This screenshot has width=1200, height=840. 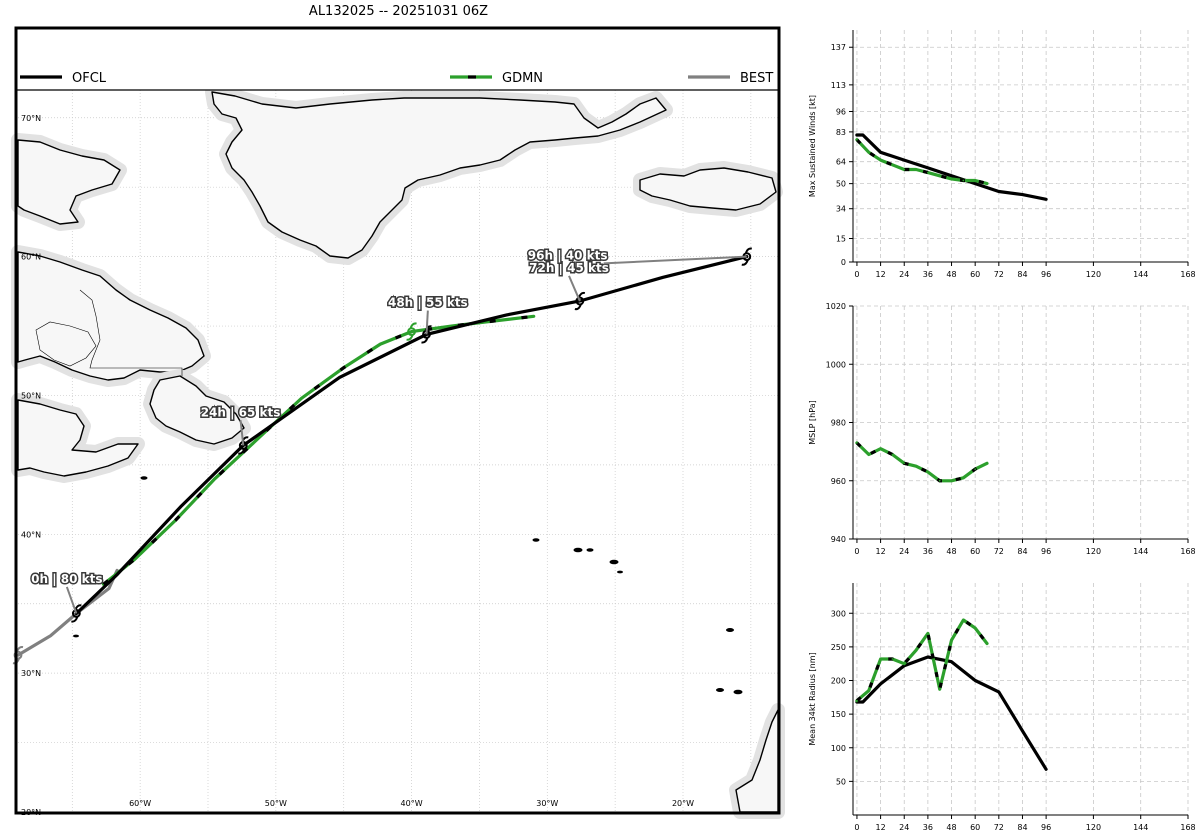 I want to click on y-tick-label: 940, so click(x=838, y=539).